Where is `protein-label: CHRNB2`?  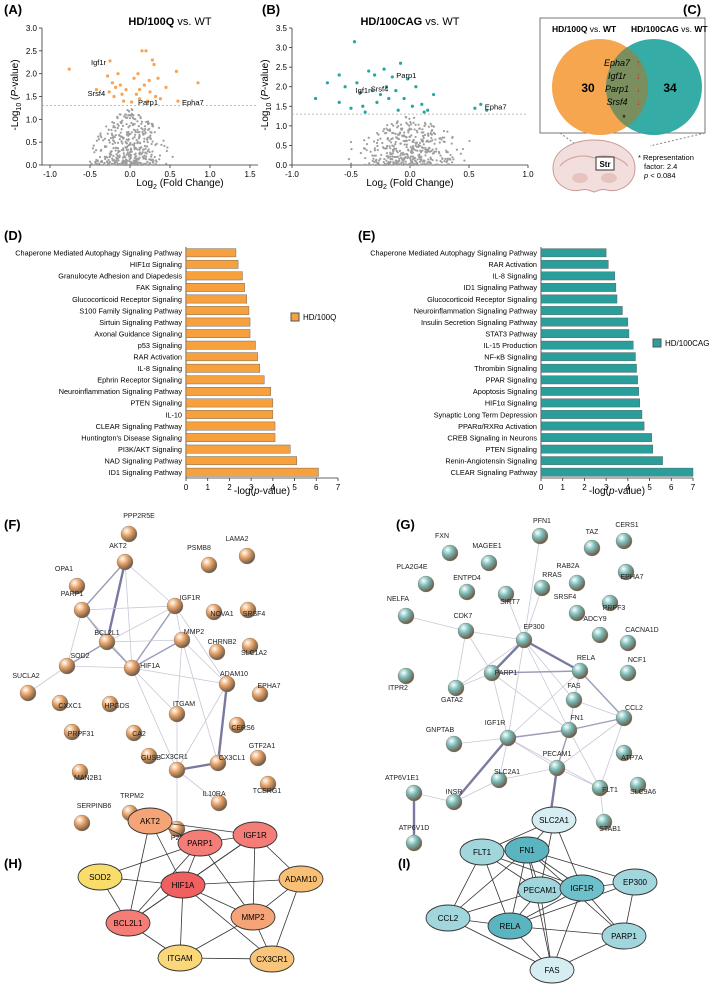
protein-label: CHRNB2 is located at coordinates (222, 642).